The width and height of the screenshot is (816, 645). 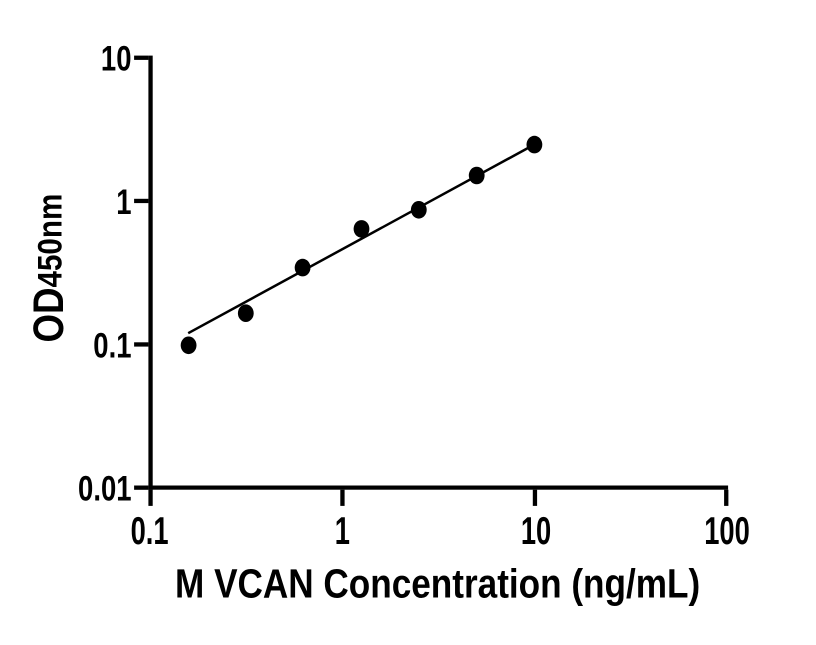 What do you see at coordinates (437, 584) in the screenshot?
I see `svg-text: M VCAN Concentration (ng/mL)` at bounding box center [437, 584].